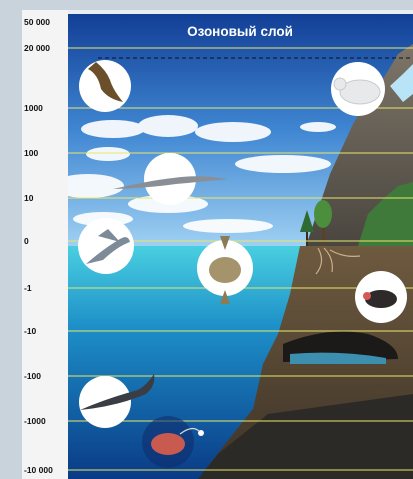 This screenshot has height=479, width=413. Describe the element at coordinates (316, 223) in the screenshot. I see `tree-icon` at that location.